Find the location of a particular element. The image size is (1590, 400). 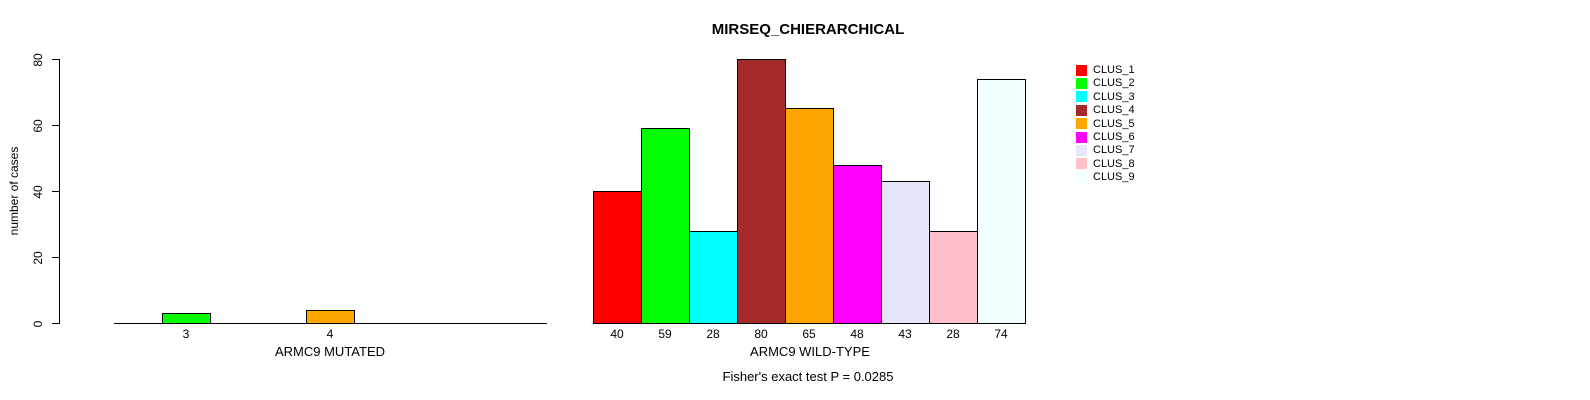

legend-item: CLUS_1 is located at coordinates (1105, 70).